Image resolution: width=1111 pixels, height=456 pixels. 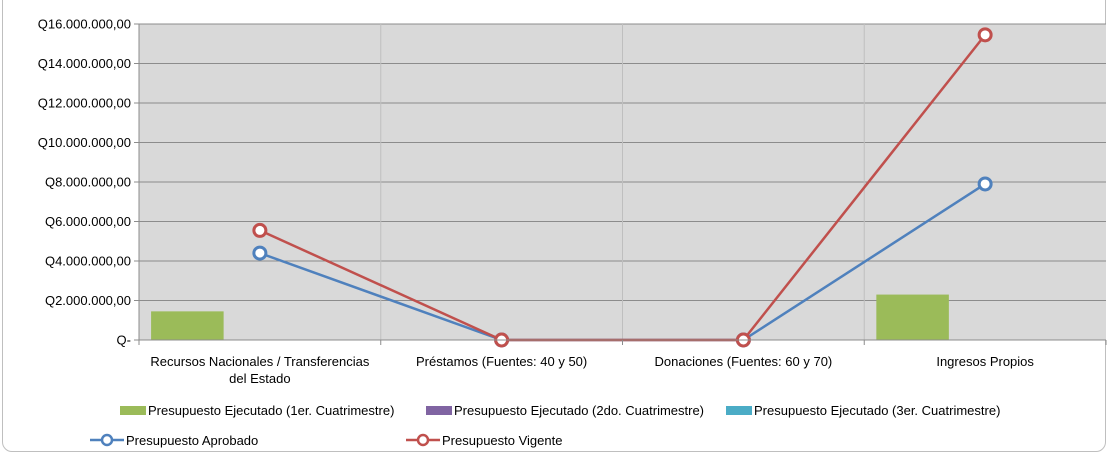 What do you see at coordinates (501, 361) in the screenshot?
I see `x-tick-label: Préstamos (Fuentes: 40 y 50)` at bounding box center [501, 361].